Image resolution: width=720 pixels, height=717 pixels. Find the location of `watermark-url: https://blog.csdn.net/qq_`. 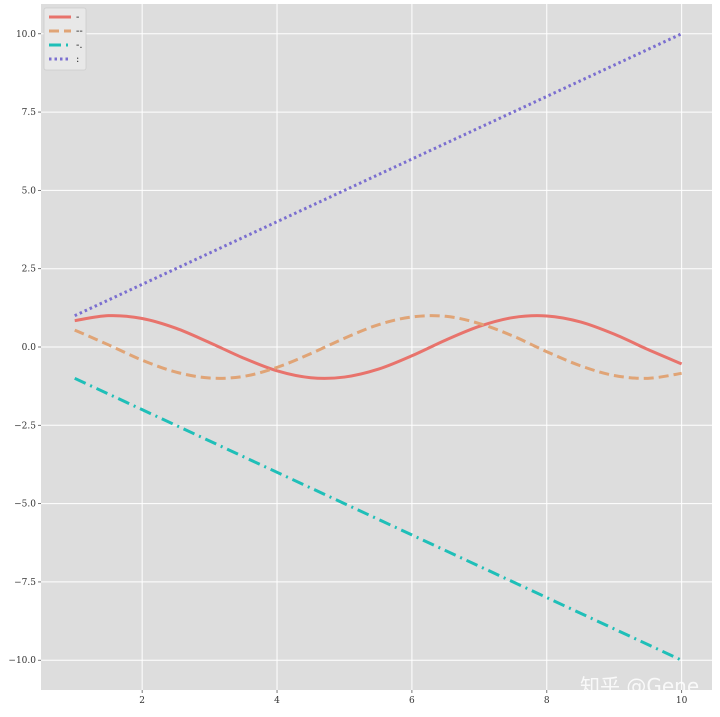

watermark-url: https://blog.csdn.net/qq_ is located at coordinates (605, 707).